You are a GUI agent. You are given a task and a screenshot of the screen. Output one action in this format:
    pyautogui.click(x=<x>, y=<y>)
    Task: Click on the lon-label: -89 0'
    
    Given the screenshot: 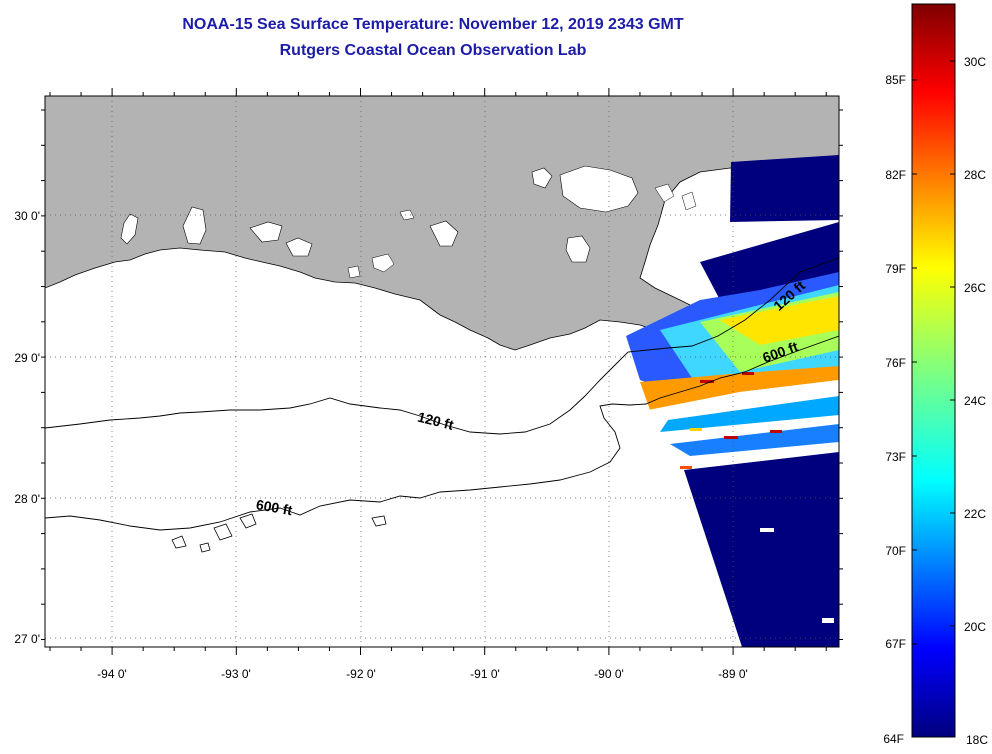 What is the action you would take?
    pyautogui.click(x=733, y=674)
    